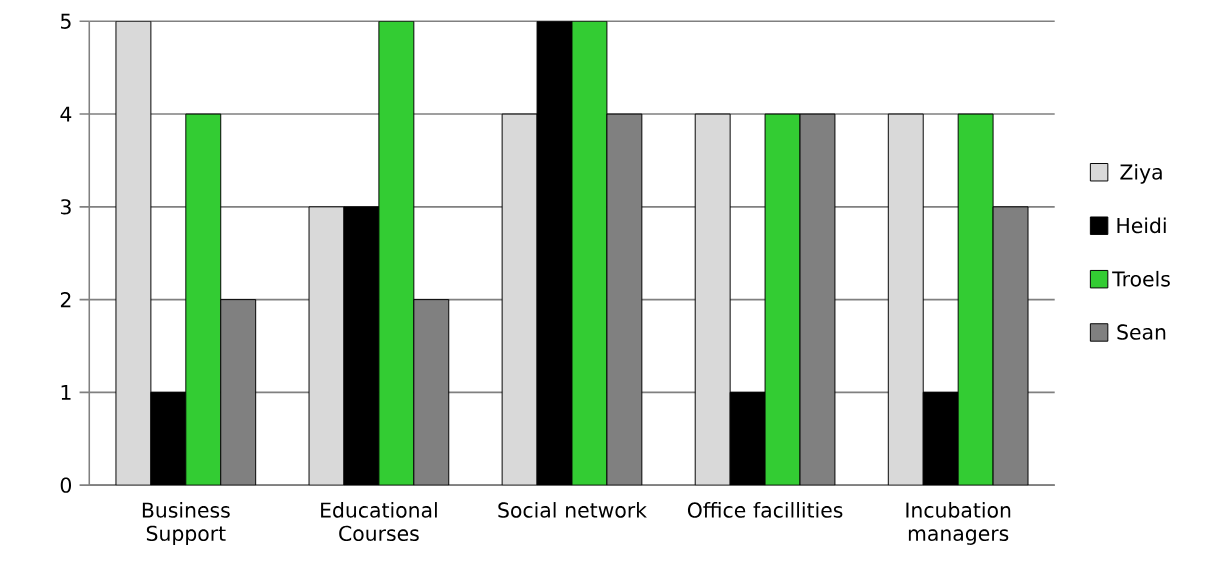 The width and height of the screenshot is (1208, 570). Describe the element at coordinates (1141, 332) in the screenshot. I see `legend-label: Sean` at that location.